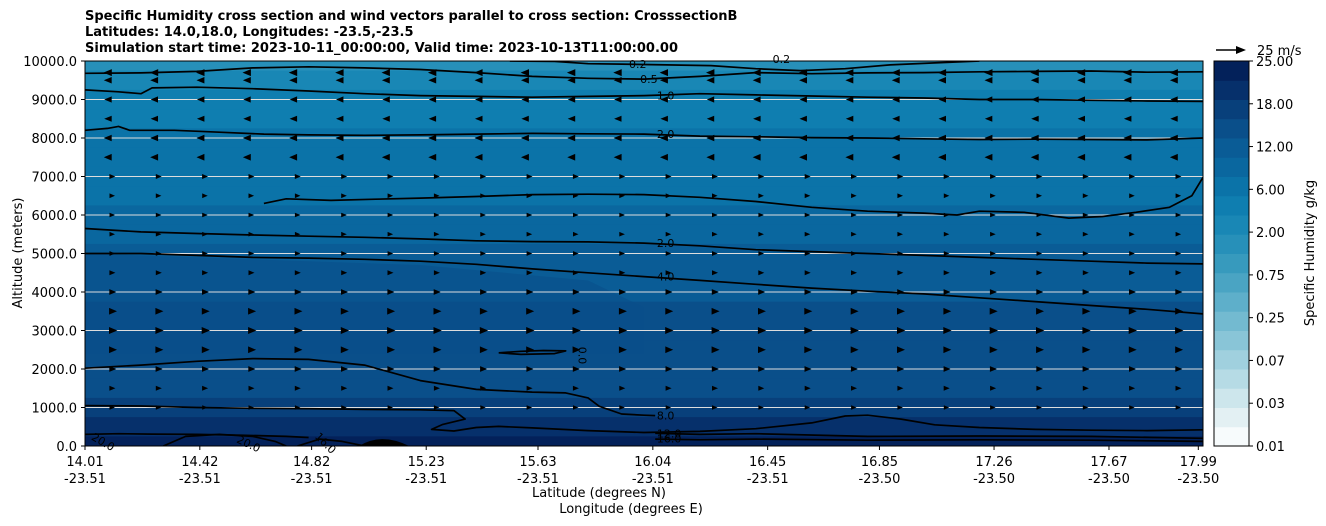  Describe the element at coordinates (1231, 253) in the screenshot. I see `colorbar-frame` at that location.